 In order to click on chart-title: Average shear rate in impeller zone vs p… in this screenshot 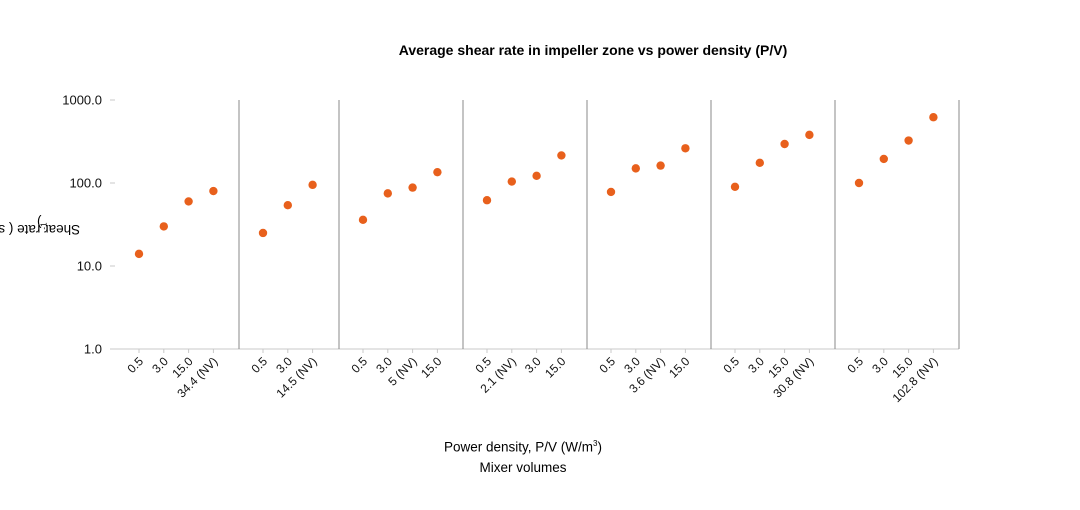, I will do `click(593, 50)`.